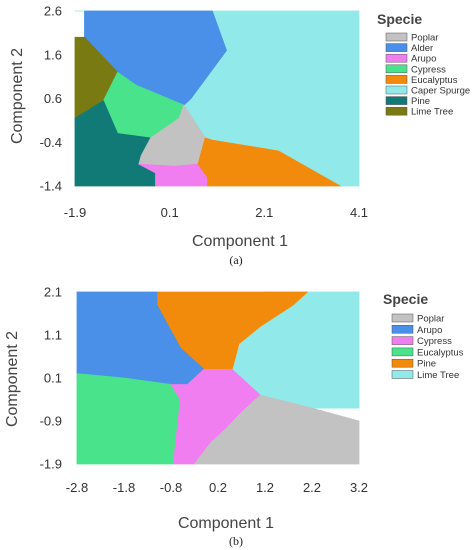 This screenshot has width=473, height=550. I want to click on x-tick-label: 4.1, so click(359, 212).